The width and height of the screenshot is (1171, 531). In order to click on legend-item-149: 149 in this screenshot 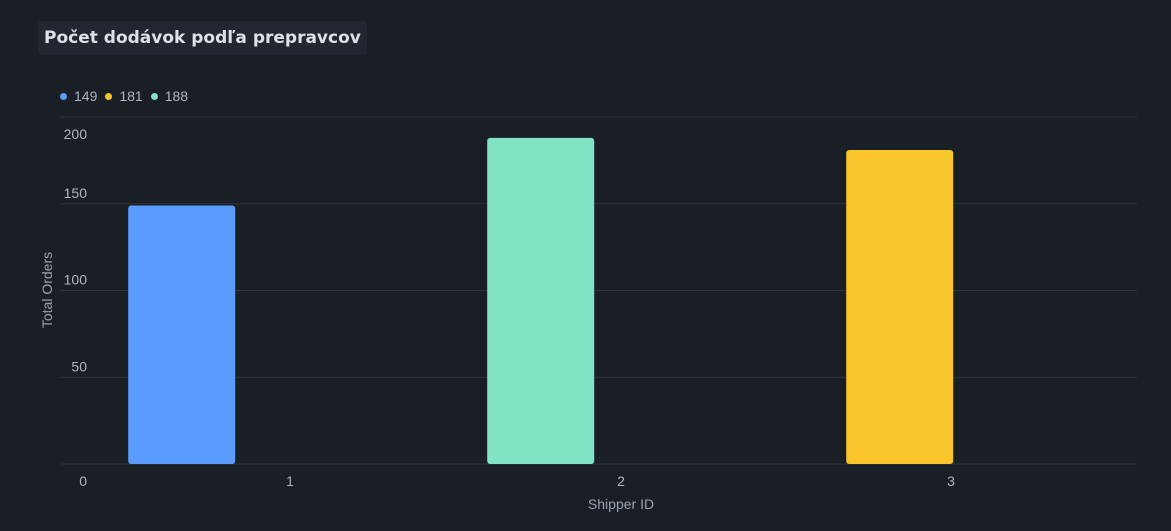, I will do `click(78, 96)`.